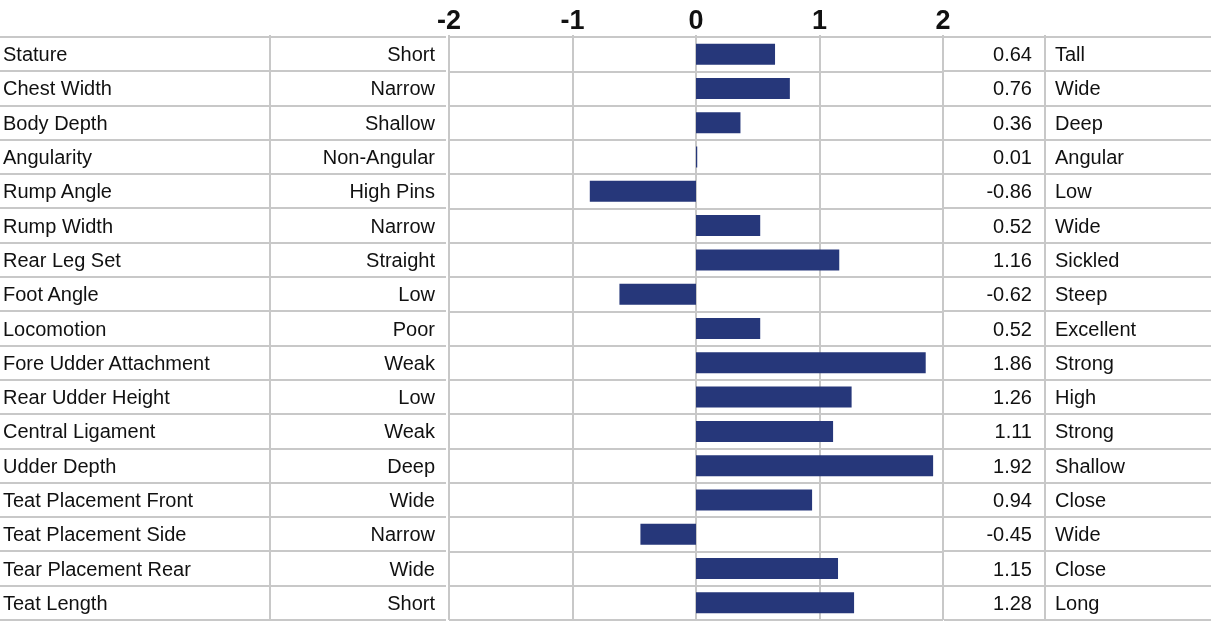  Describe the element at coordinates (55, 122) in the screenshot. I see `y-tick-label: Body Depth` at that location.